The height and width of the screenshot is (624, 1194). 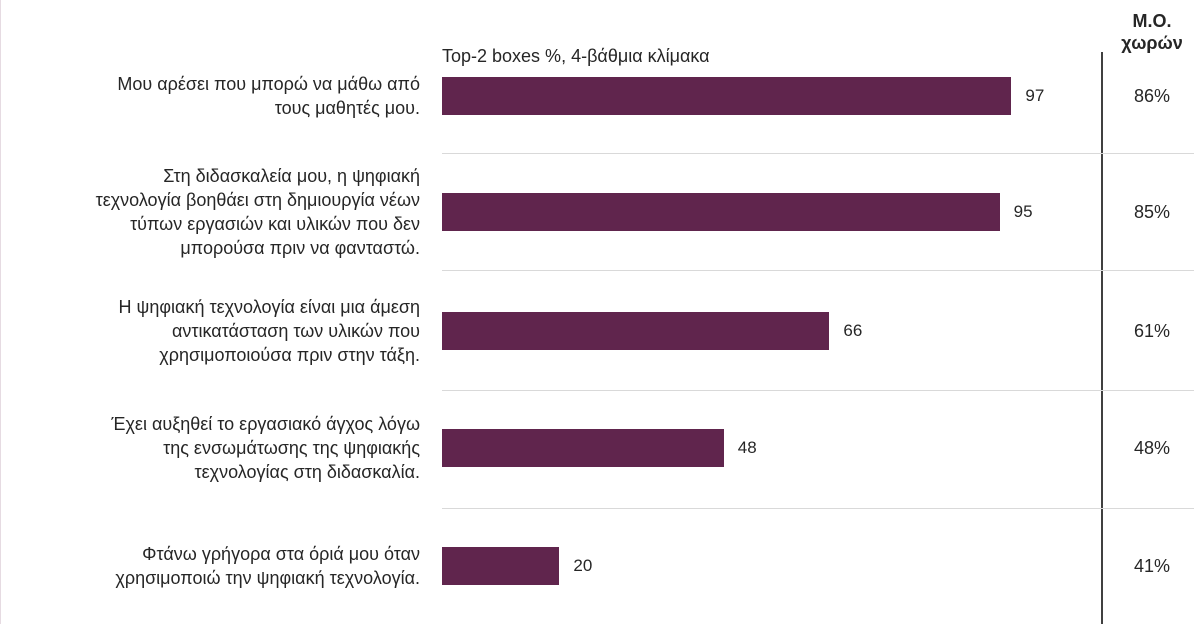 I want to click on country-average-value: 86%, so click(x=1152, y=96).